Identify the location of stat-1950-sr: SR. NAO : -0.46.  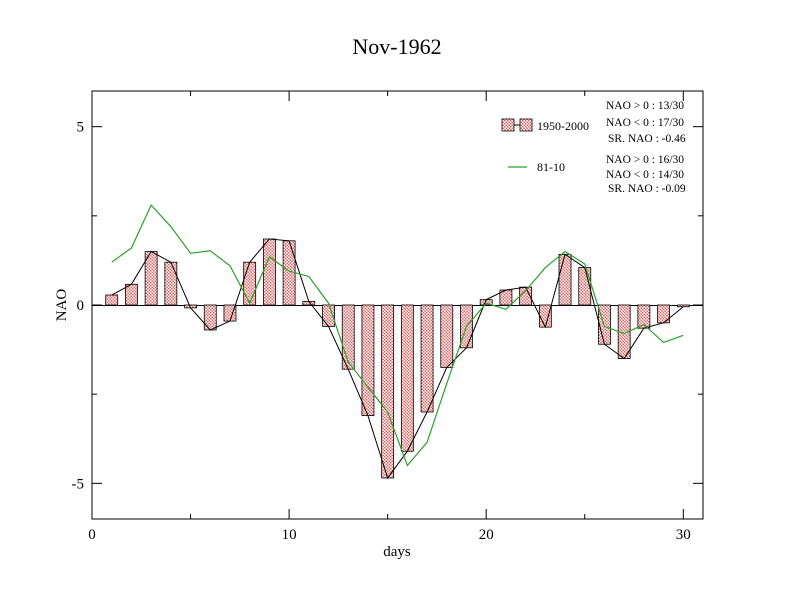
(647, 139).